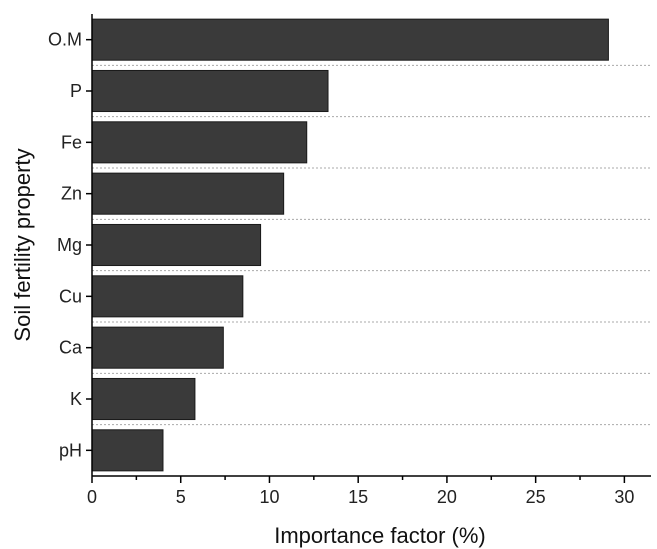 The height and width of the screenshot is (549, 657). What do you see at coordinates (358, 497) in the screenshot?
I see `x-tick-label: 15` at bounding box center [358, 497].